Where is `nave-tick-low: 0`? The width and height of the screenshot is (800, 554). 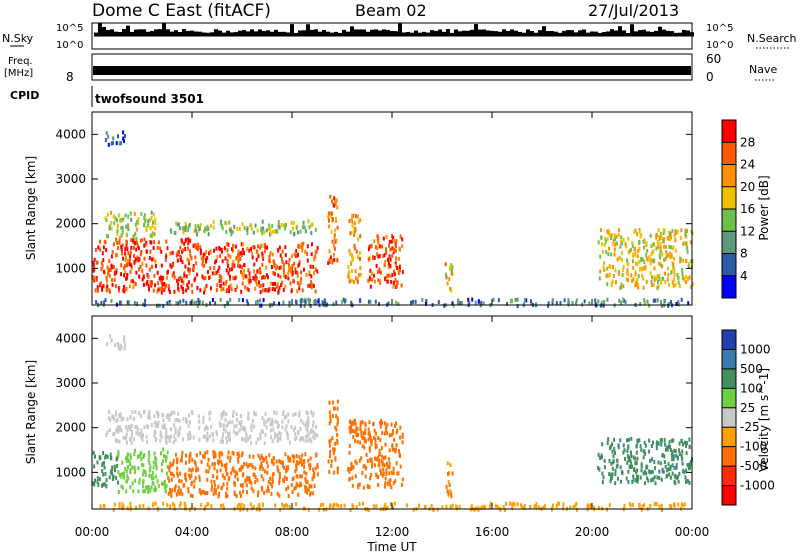 nave-tick-low: 0 is located at coordinates (710, 77).